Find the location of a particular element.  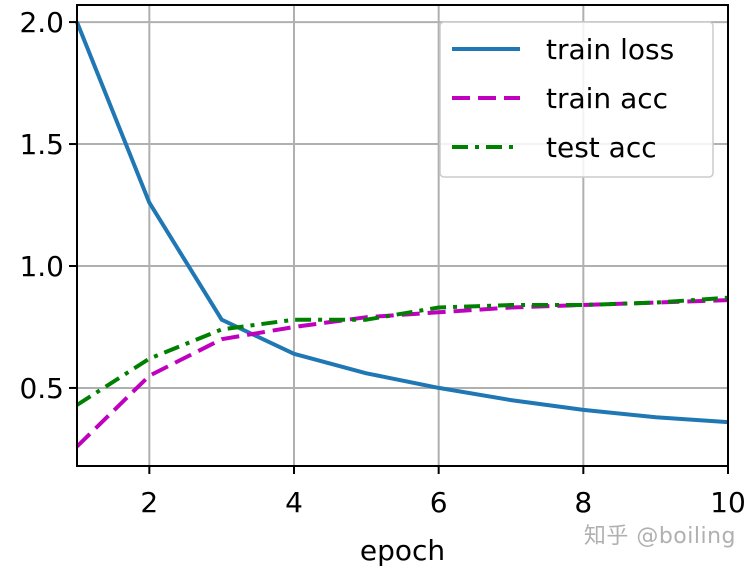

legend-item-train-acc: train acc is located at coordinates (560, 98).